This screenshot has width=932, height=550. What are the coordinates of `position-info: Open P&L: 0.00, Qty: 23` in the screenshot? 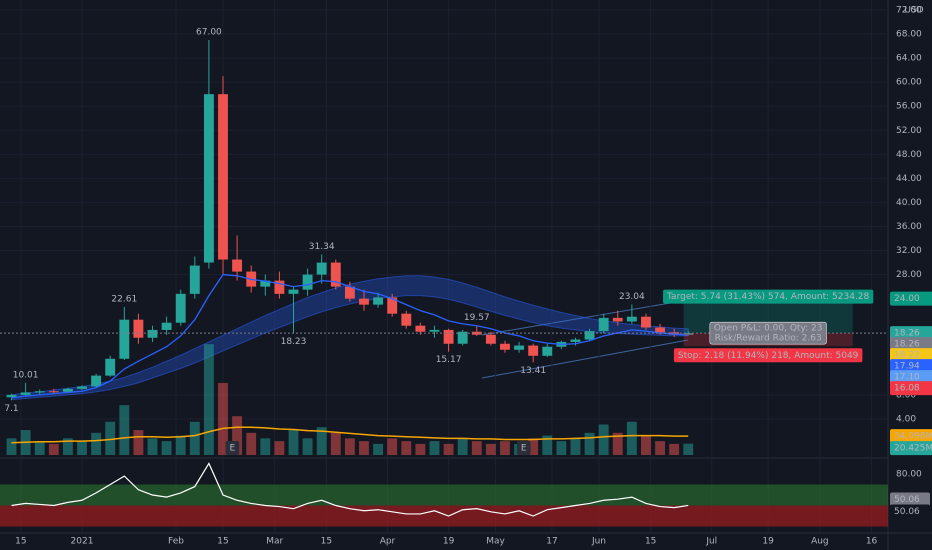 It's located at (768, 329).